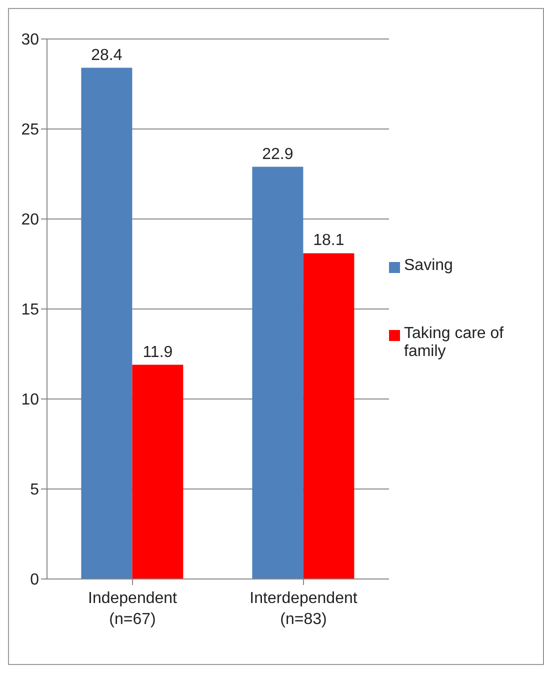 The height and width of the screenshot is (675, 544). I want to click on y-tick-label: 5, so click(35, 490).